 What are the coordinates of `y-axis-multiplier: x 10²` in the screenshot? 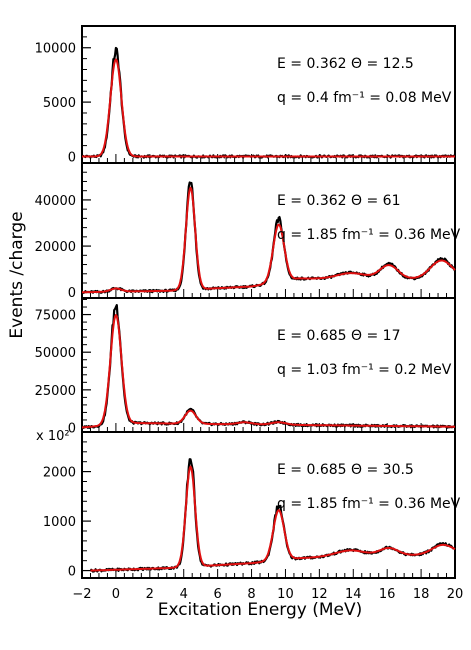 It's located at (53, 436).